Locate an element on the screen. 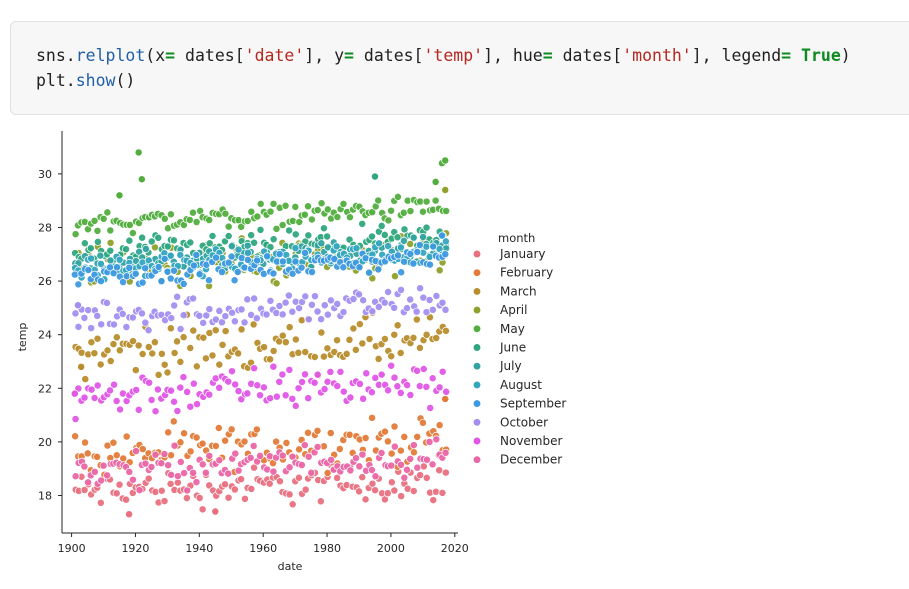  code-token: dates[ is located at coordinates (587, 55).